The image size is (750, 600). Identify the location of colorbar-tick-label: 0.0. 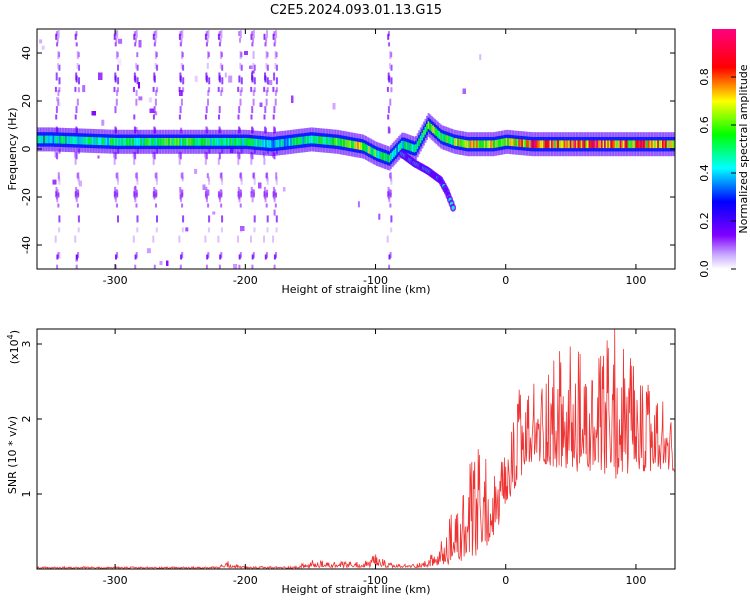
(704, 269).